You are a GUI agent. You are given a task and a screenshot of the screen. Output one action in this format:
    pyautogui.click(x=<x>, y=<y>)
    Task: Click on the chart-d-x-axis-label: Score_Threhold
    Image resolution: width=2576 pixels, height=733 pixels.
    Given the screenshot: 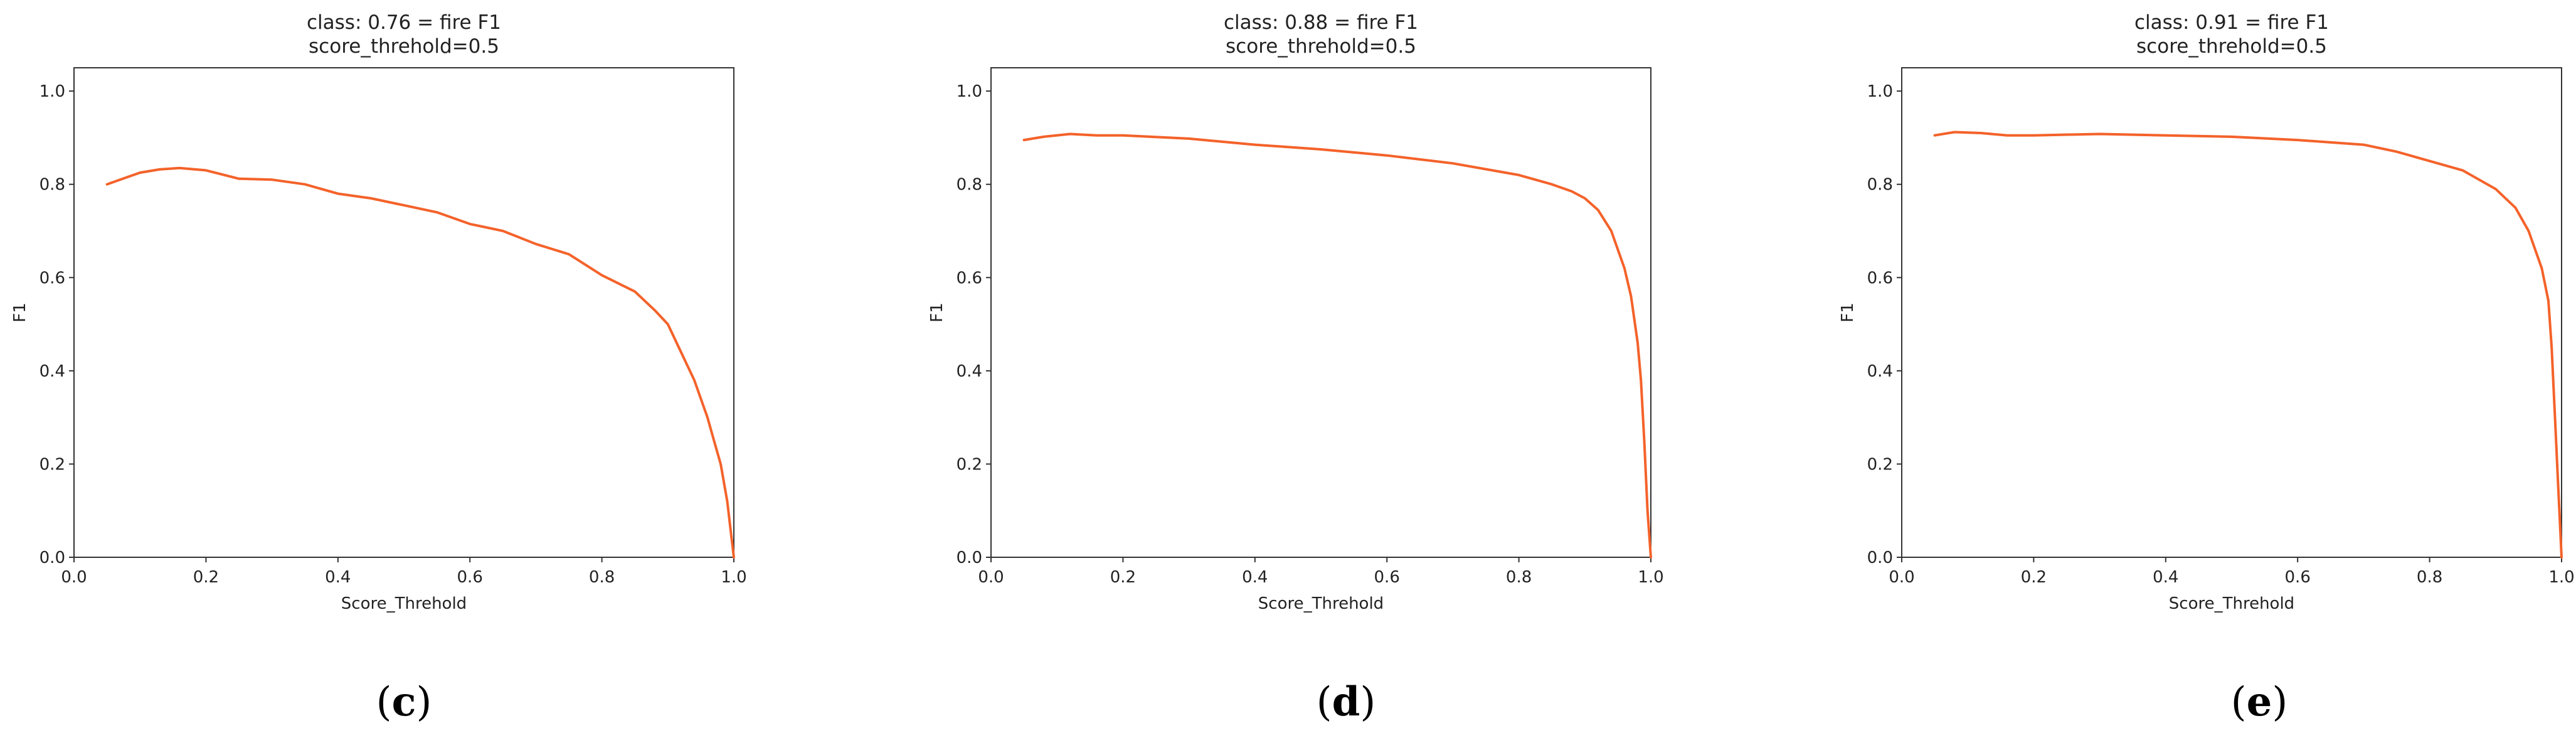 What is the action you would take?
    pyautogui.click(x=1321, y=603)
    